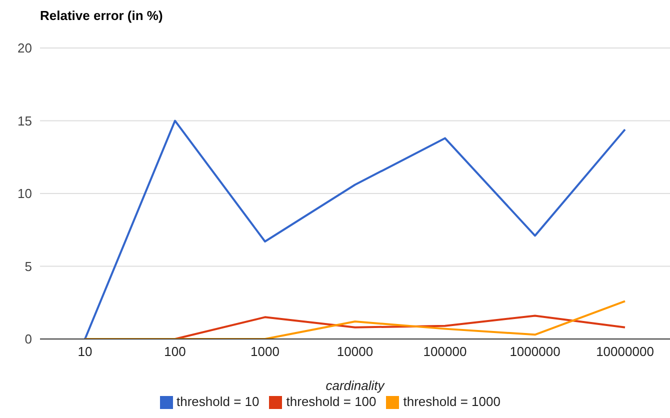 This screenshot has height=418, width=670. I want to click on x-tick-label: 1000, so click(265, 352).